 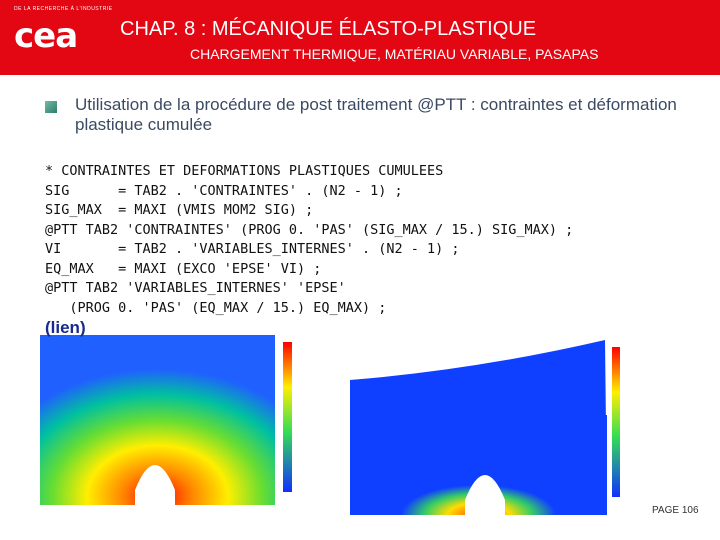 I want to click on code-line: (PROG 0. 'PAS' (EQ_MAX / 15.) EQ_MAX) ;, so click(x=216, y=307).